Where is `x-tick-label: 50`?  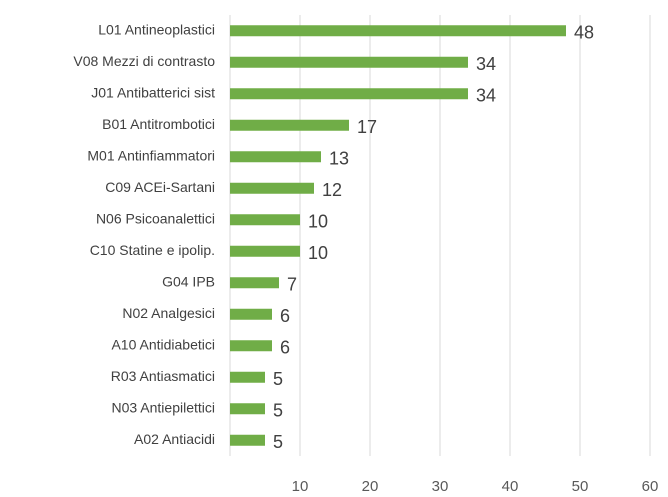 x-tick-label: 50 is located at coordinates (580, 486).